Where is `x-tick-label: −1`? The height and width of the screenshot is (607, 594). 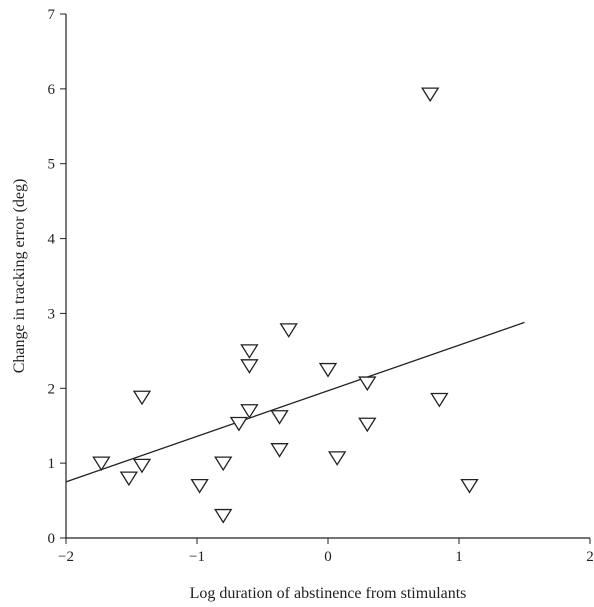 x-tick-label: −1 is located at coordinates (197, 557).